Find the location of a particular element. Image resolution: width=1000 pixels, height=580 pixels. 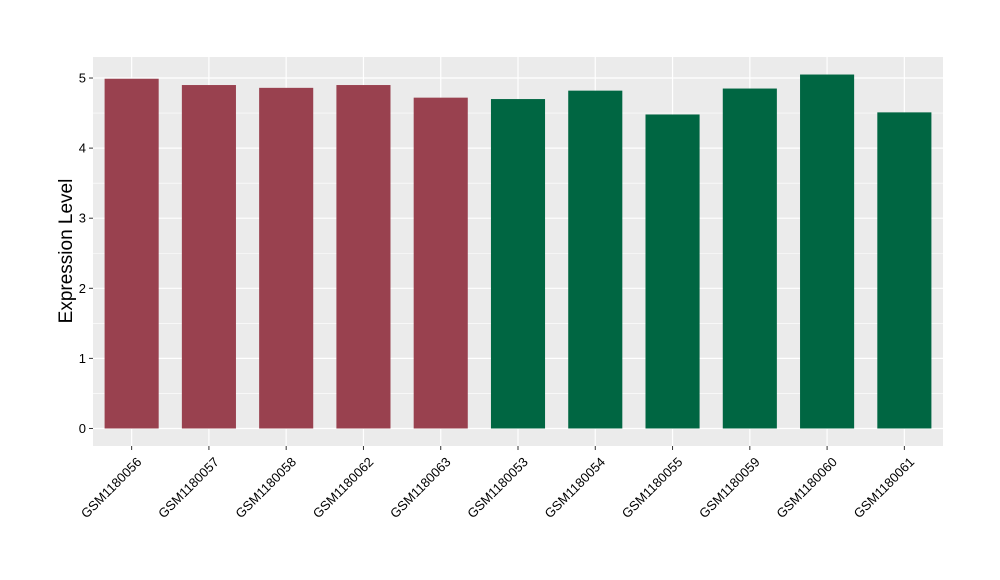

y-axis-ticks: 0 1 2 3 4 5 is located at coordinates (86, 253).